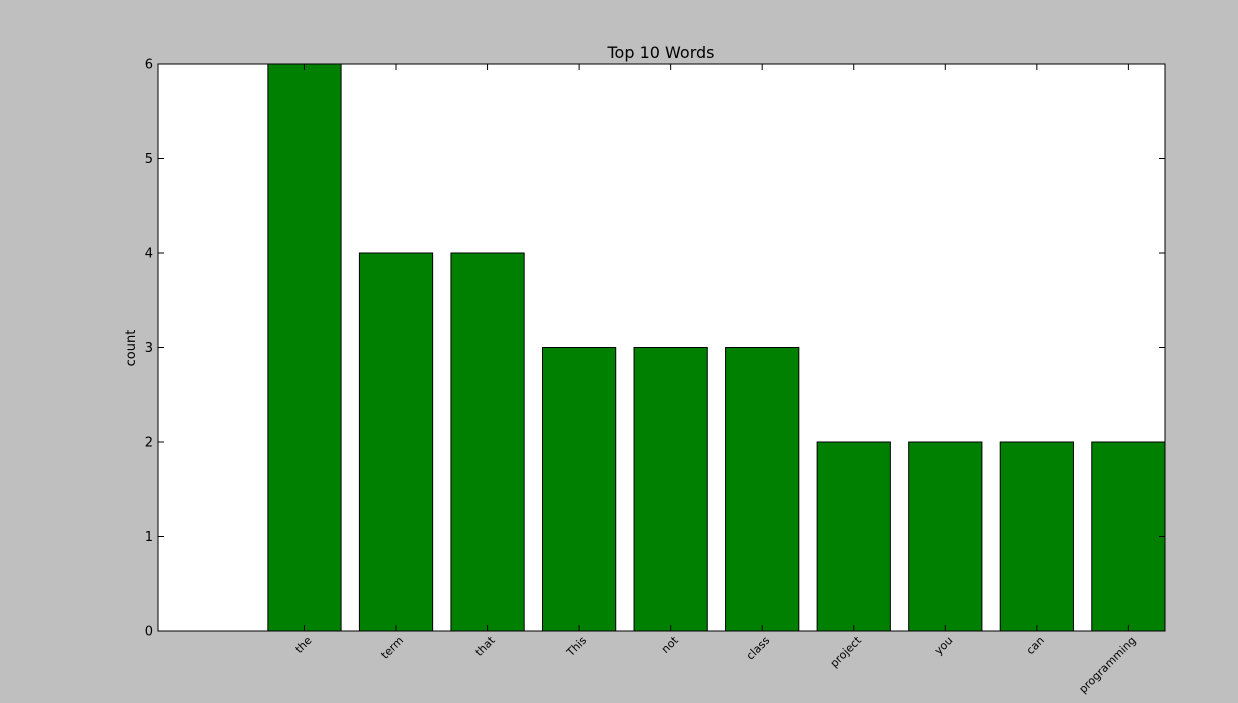 Image resolution: width=1238 pixels, height=703 pixels. I want to click on x-tick-label-project: project, so click(846, 651).